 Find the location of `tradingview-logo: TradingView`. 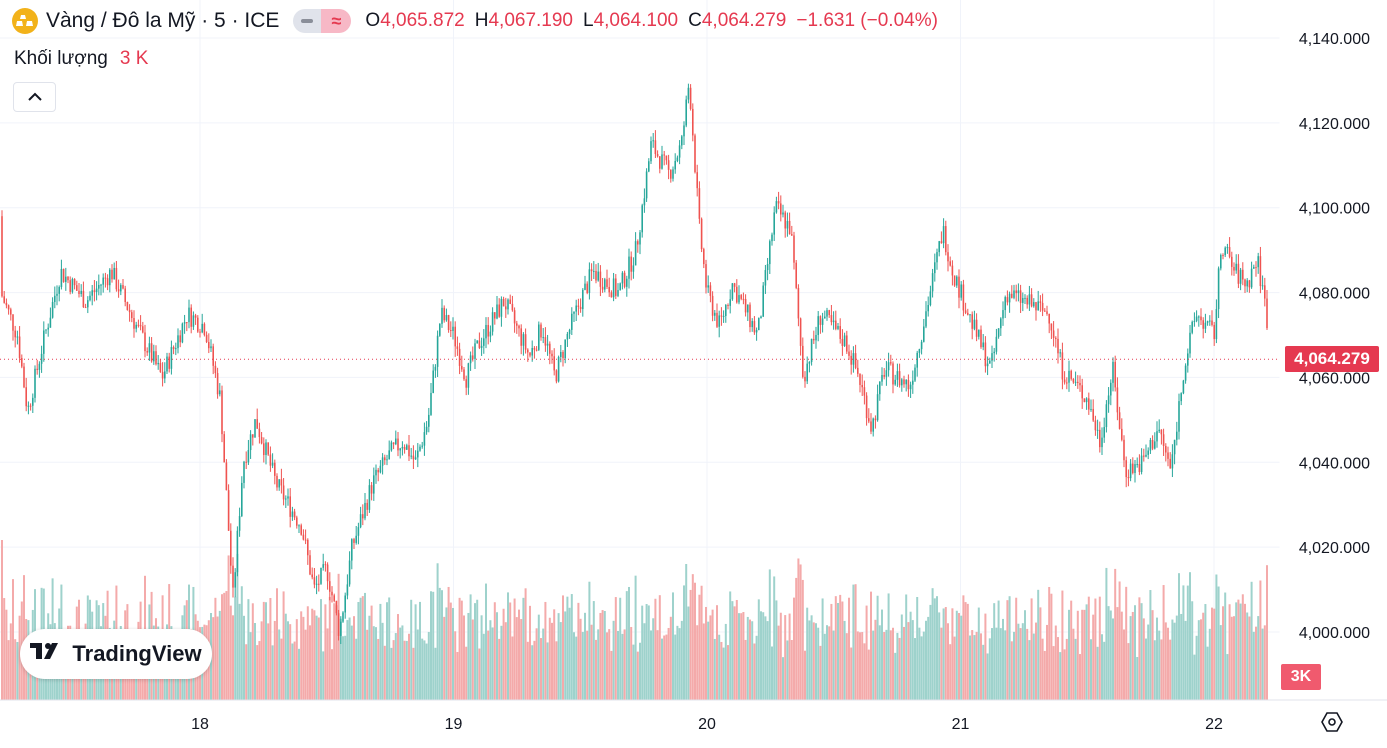

tradingview-logo: TradingView is located at coordinates (116, 654).